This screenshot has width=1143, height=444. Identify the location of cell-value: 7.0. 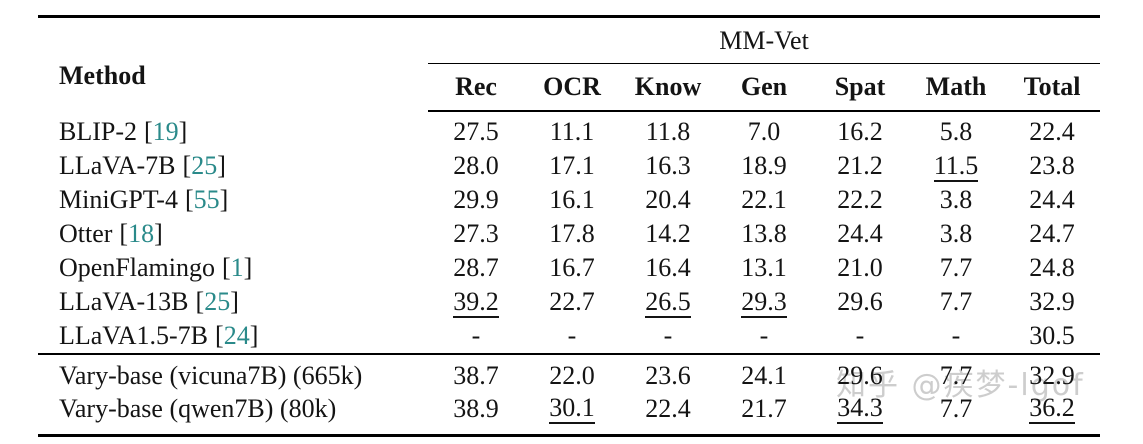
(764, 131).